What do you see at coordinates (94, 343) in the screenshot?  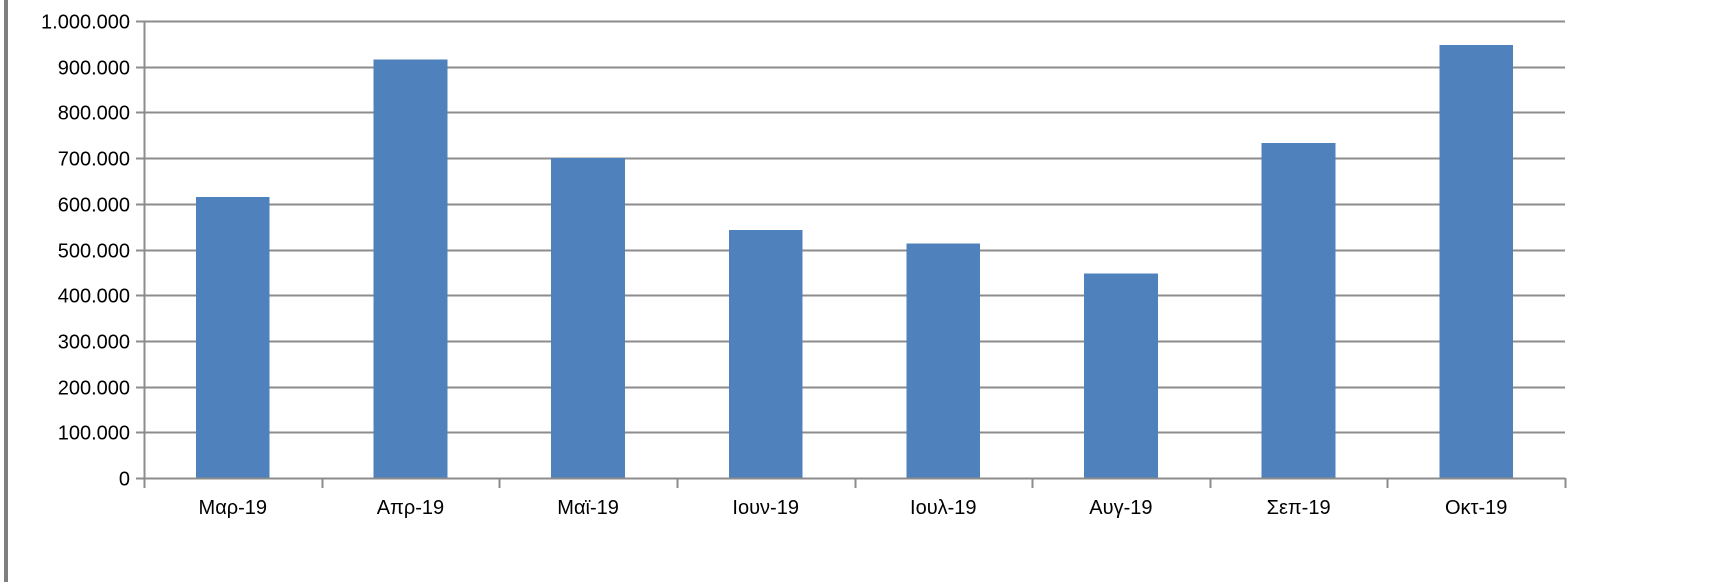 I see `y-tick-label: 300.000` at bounding box center [94, 343].